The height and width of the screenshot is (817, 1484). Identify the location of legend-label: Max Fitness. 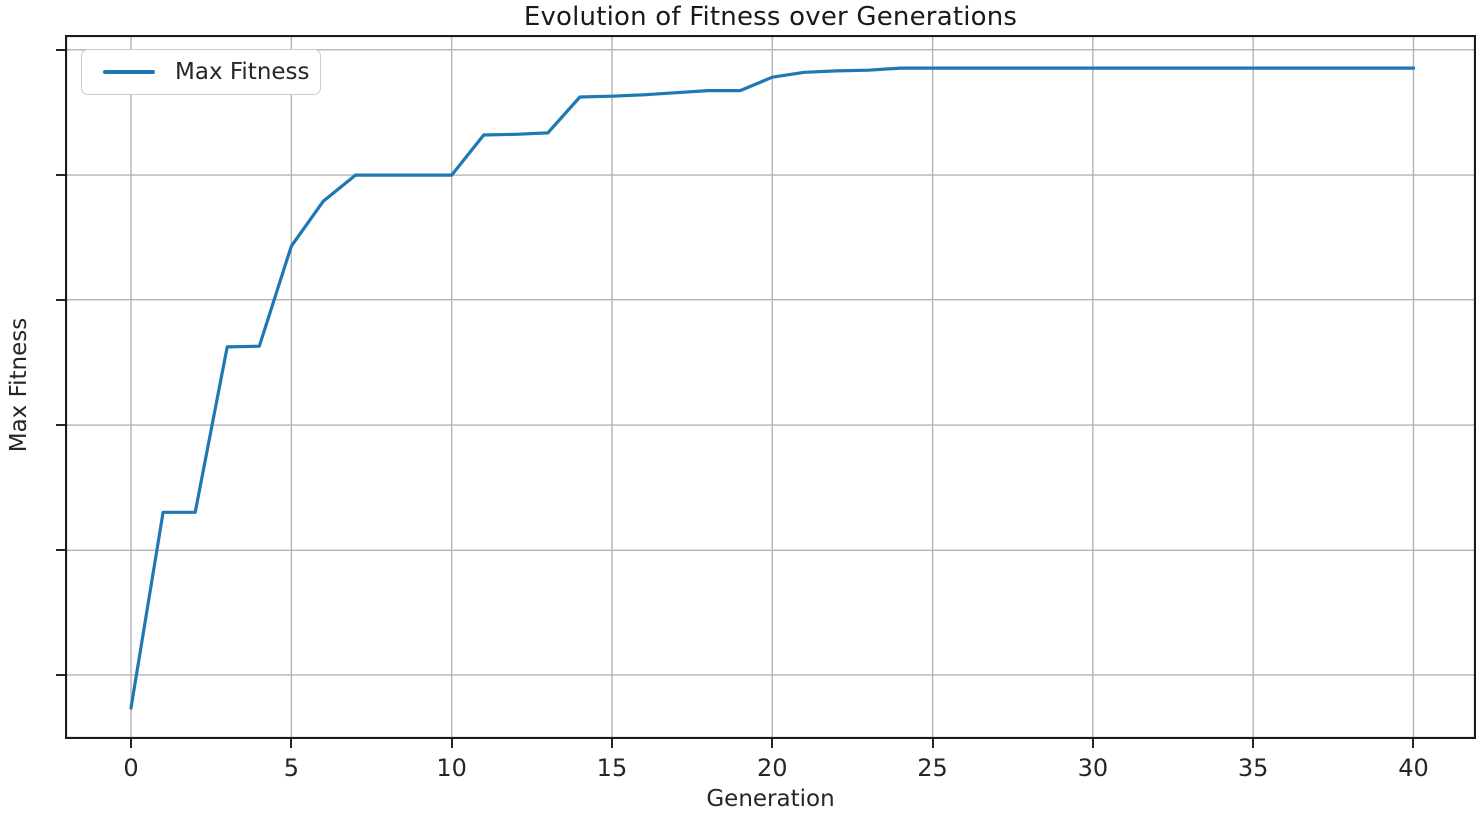
(242, 72).